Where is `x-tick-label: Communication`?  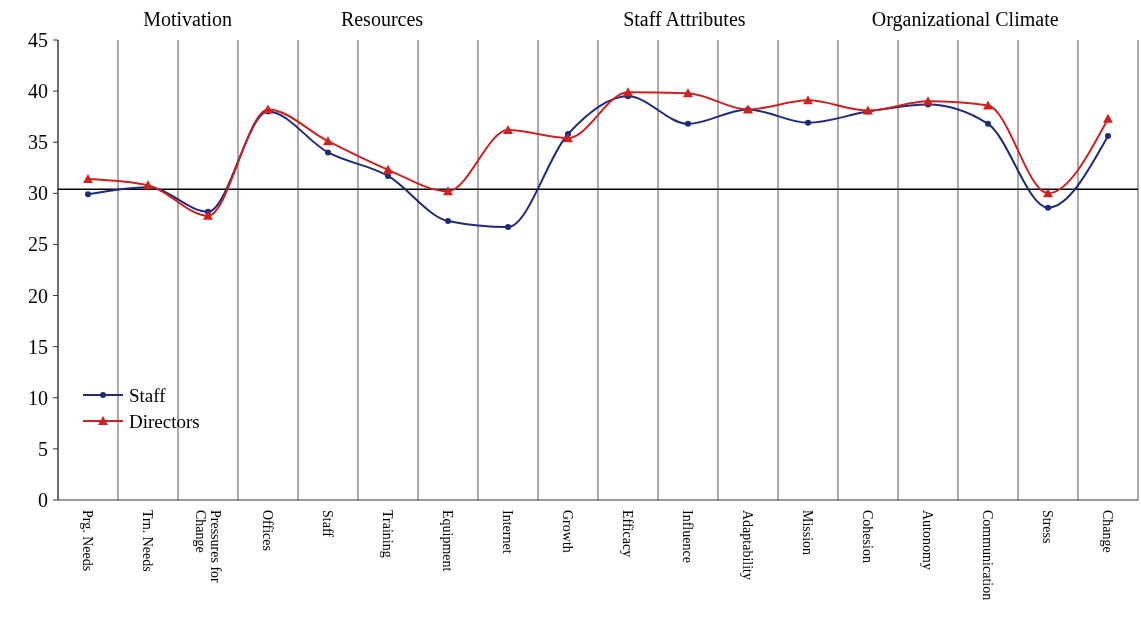
x-tick-label: Communication is located at coordinates (988, 555).